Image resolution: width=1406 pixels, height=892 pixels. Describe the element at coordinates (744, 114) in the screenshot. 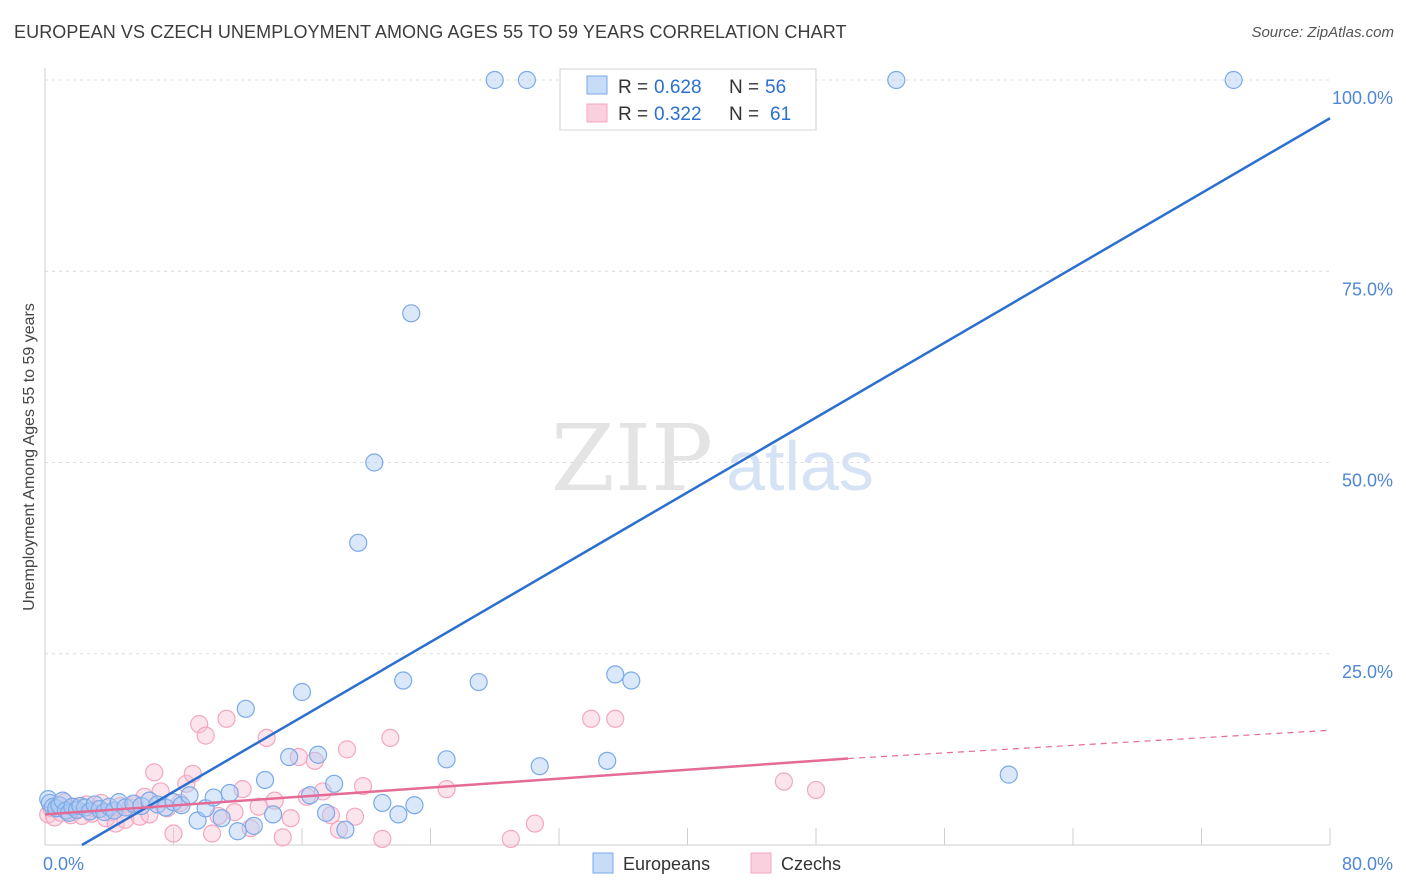

I see `czechs-n-label: N =` at that location.